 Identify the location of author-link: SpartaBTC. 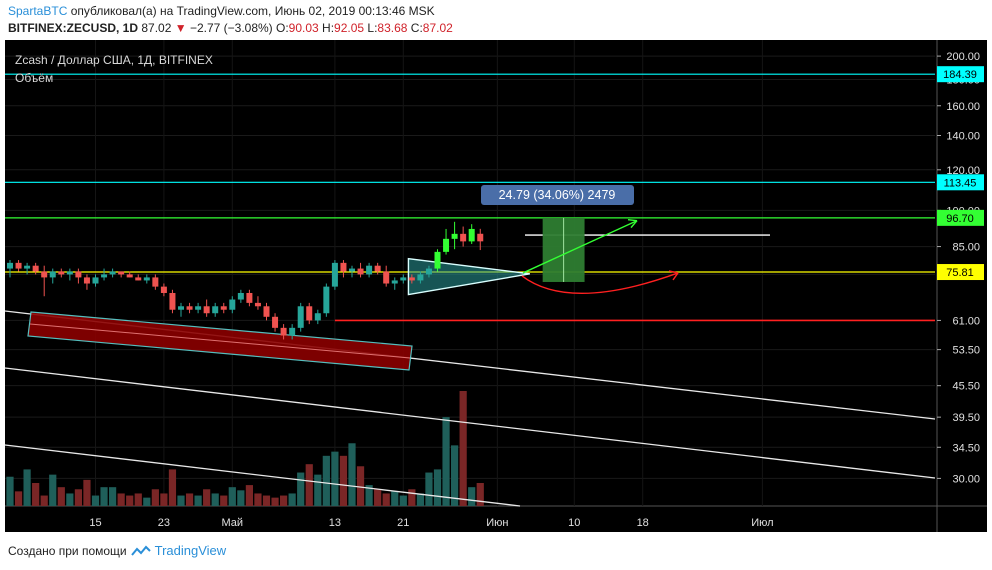
(38, 11).